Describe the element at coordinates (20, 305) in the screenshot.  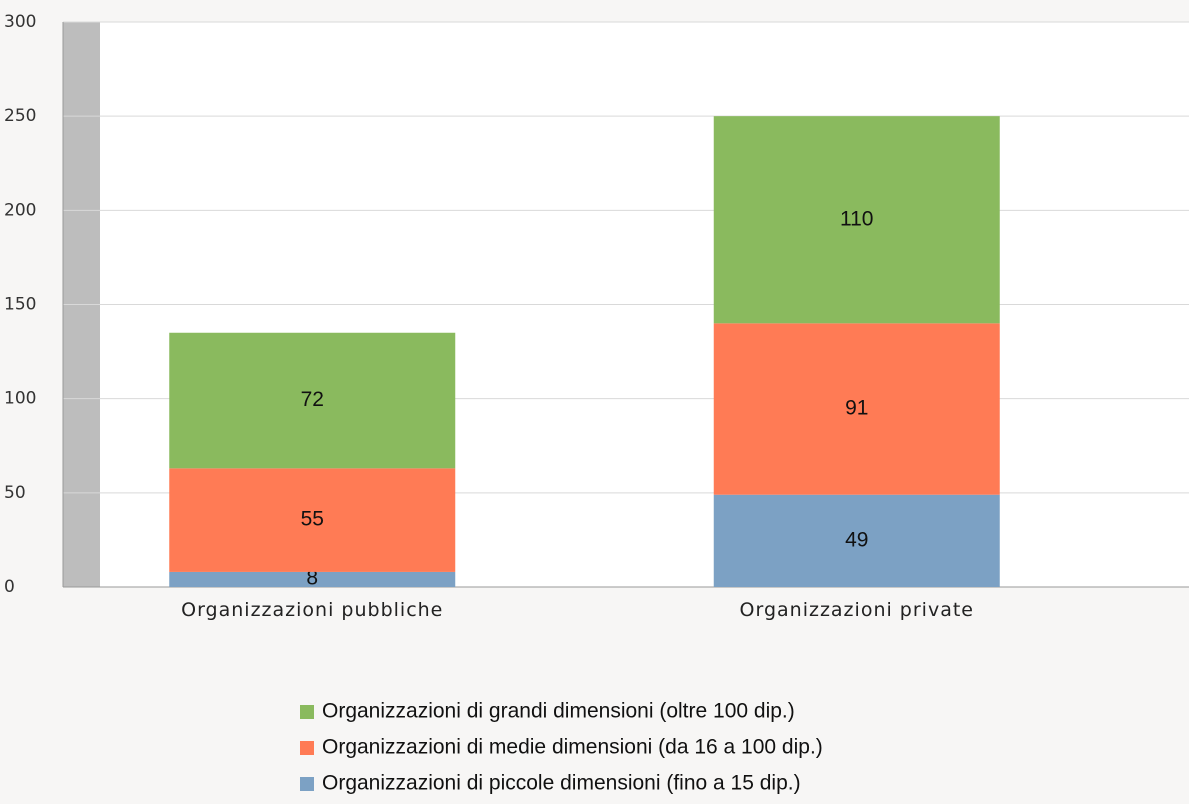
I see `y-tick-label: 150` at that location.